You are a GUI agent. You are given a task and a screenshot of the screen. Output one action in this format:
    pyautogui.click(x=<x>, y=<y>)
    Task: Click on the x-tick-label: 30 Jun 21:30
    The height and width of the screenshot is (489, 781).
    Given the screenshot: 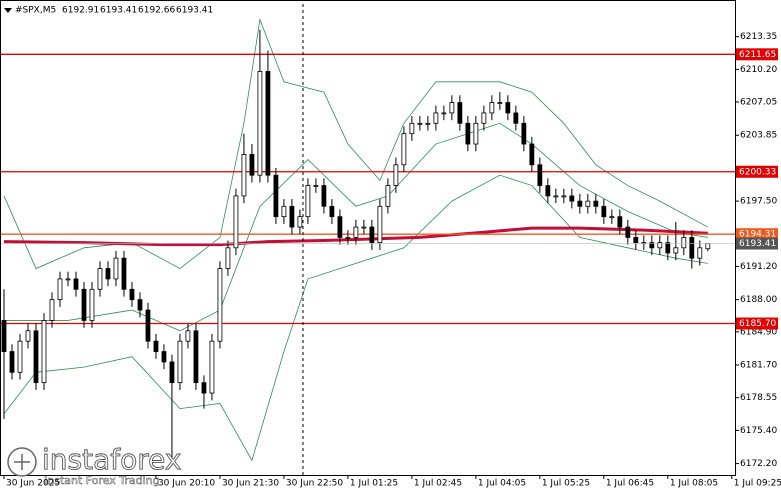 What is the action you would take?
    pyautogui.click(x=250, y=484)
    